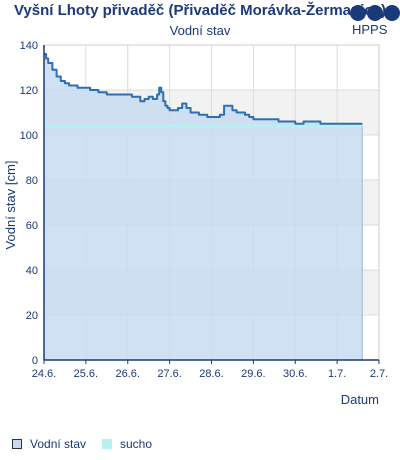 This screenshot has height=460, width=400. What do you see at coordinates (10, 205) in the screenshot?
I see `y-axis-label: Vodní stav [cm]` at bounding box center [10, 205].